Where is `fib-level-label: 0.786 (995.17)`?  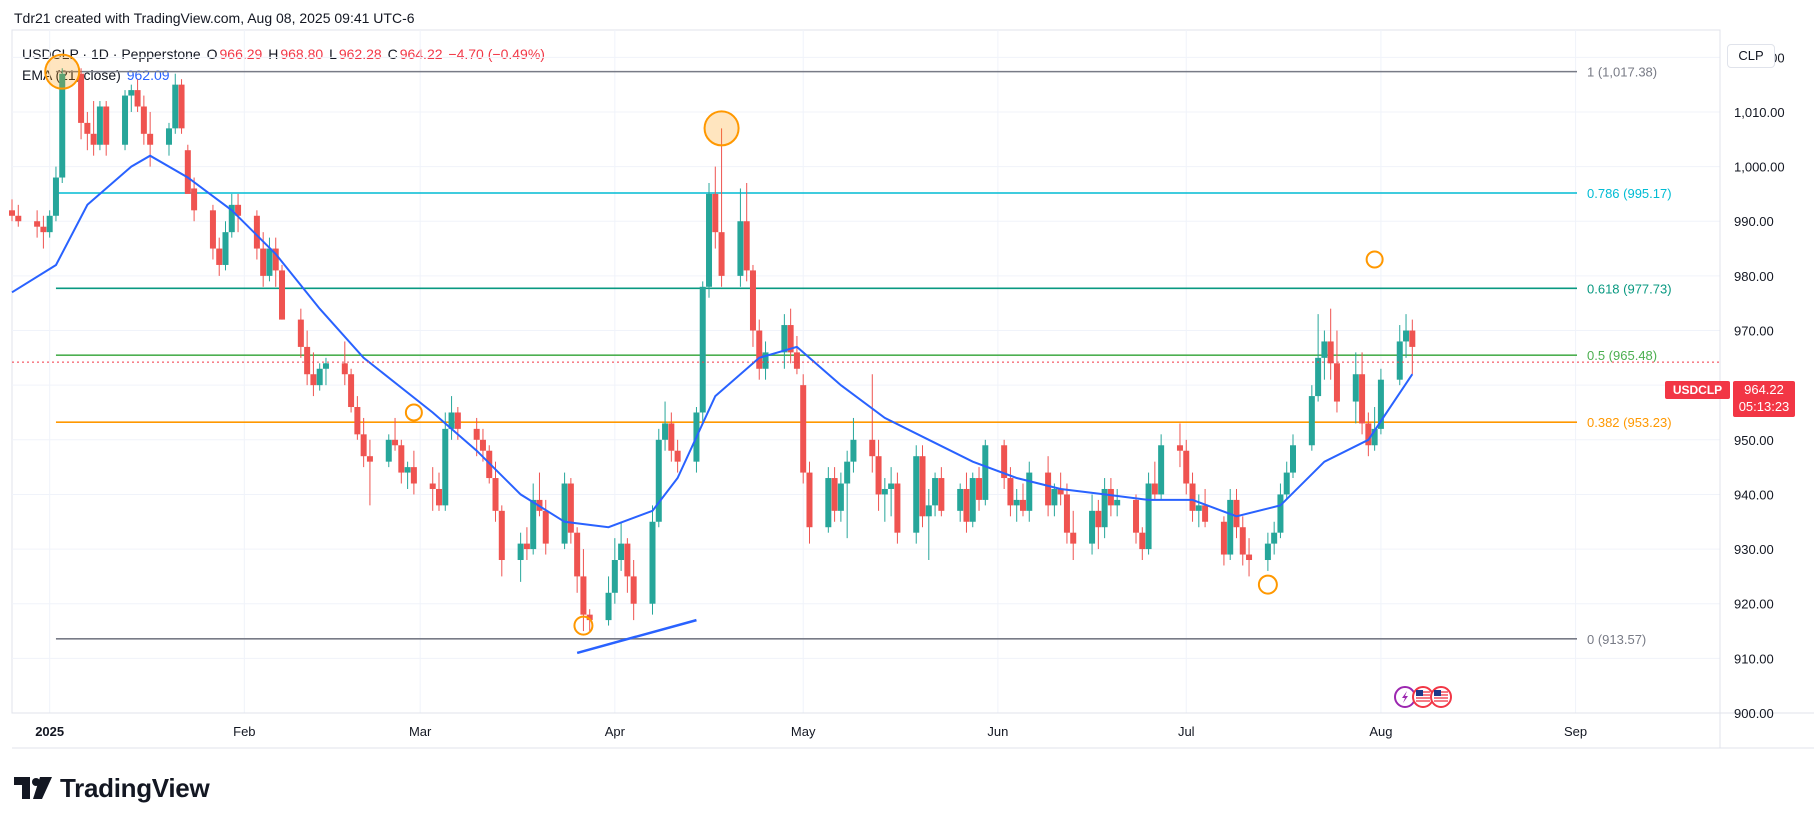 fib-level-label: 0.786 (995.17) is located at coordinates (1629, 193).